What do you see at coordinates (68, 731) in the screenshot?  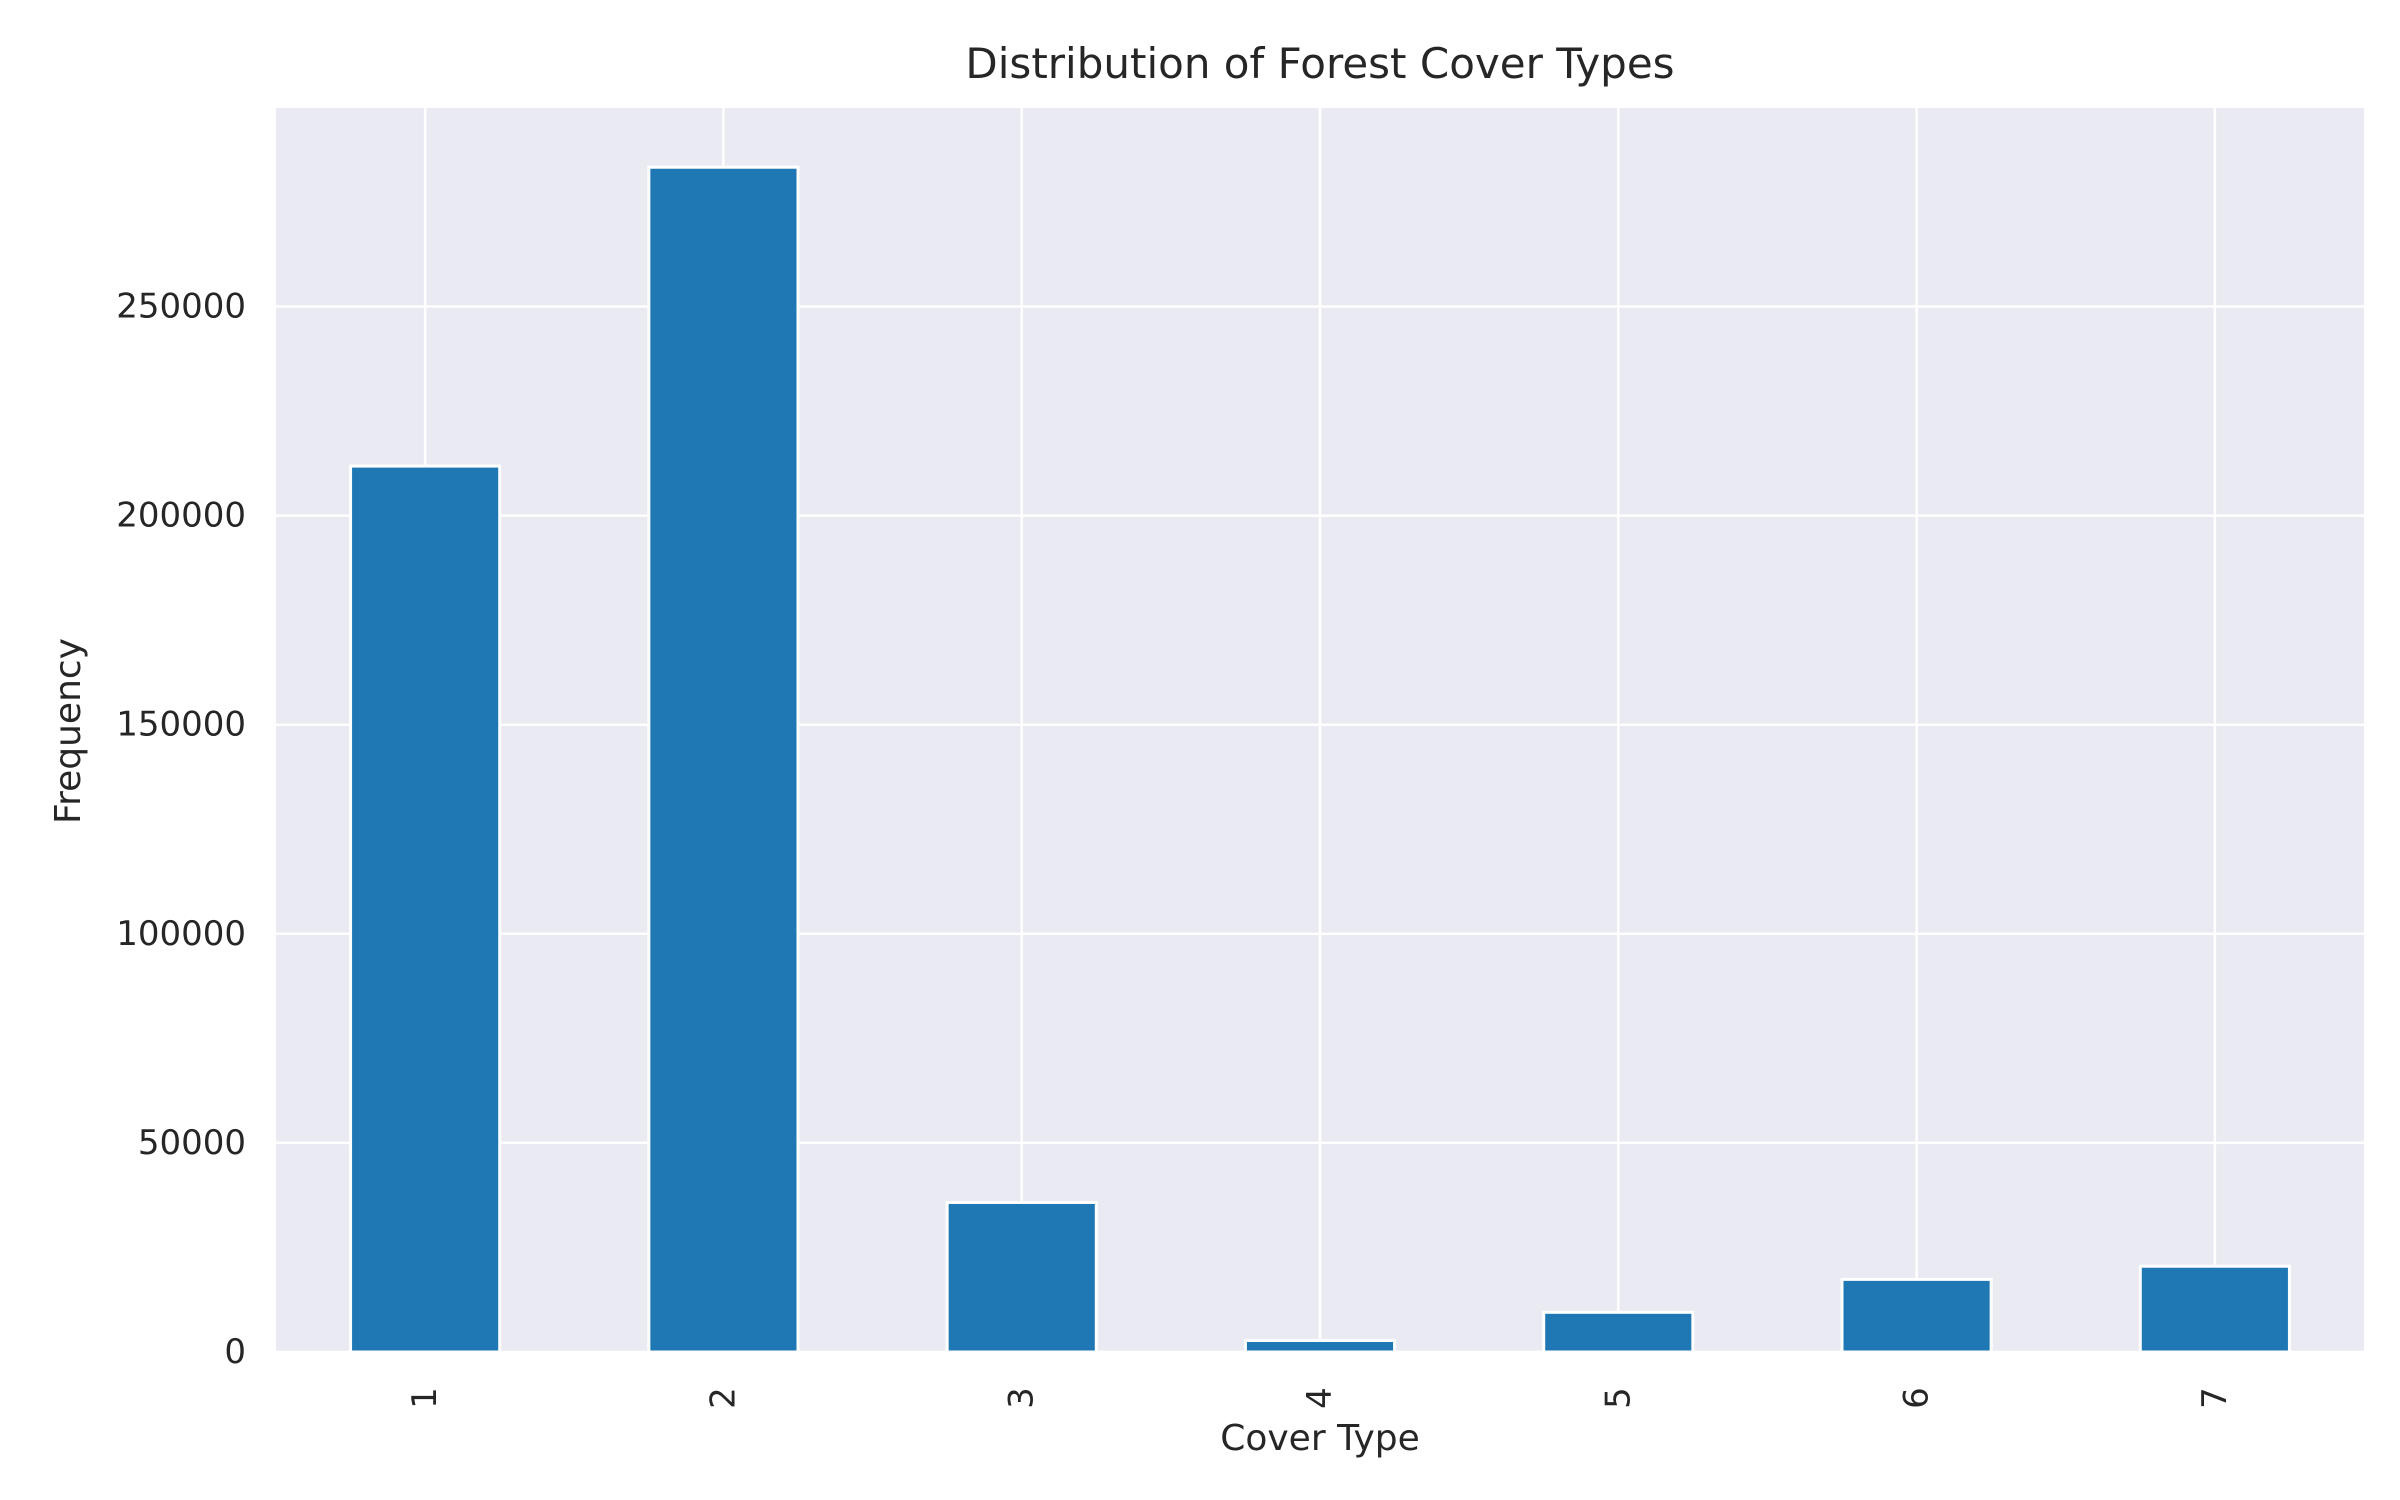 I see `y-axis-title: Frequency` at bounding box center [68, 731].